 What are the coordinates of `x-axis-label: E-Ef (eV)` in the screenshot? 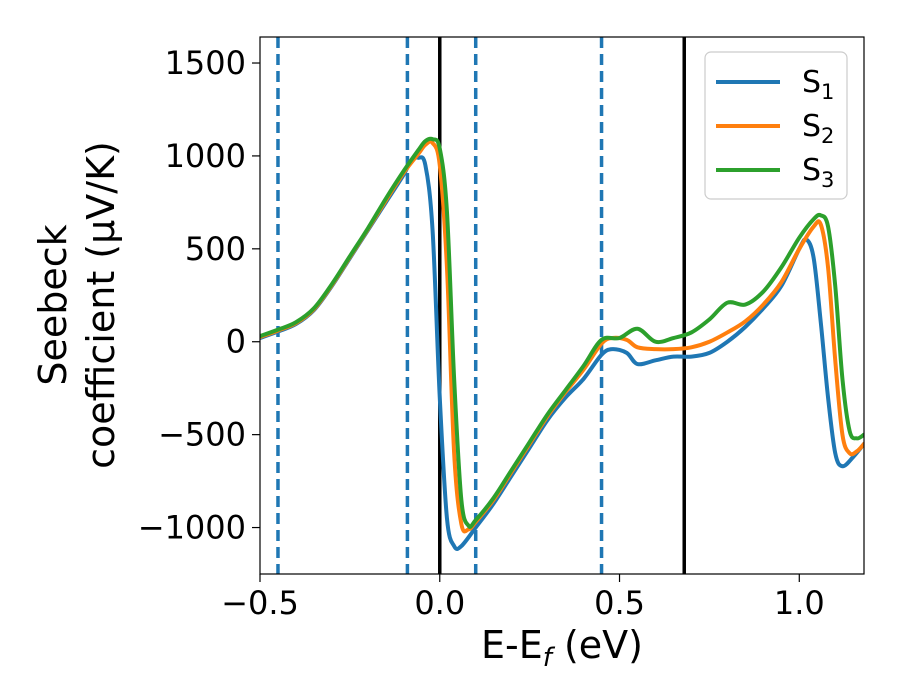 It's located at (562, 648).